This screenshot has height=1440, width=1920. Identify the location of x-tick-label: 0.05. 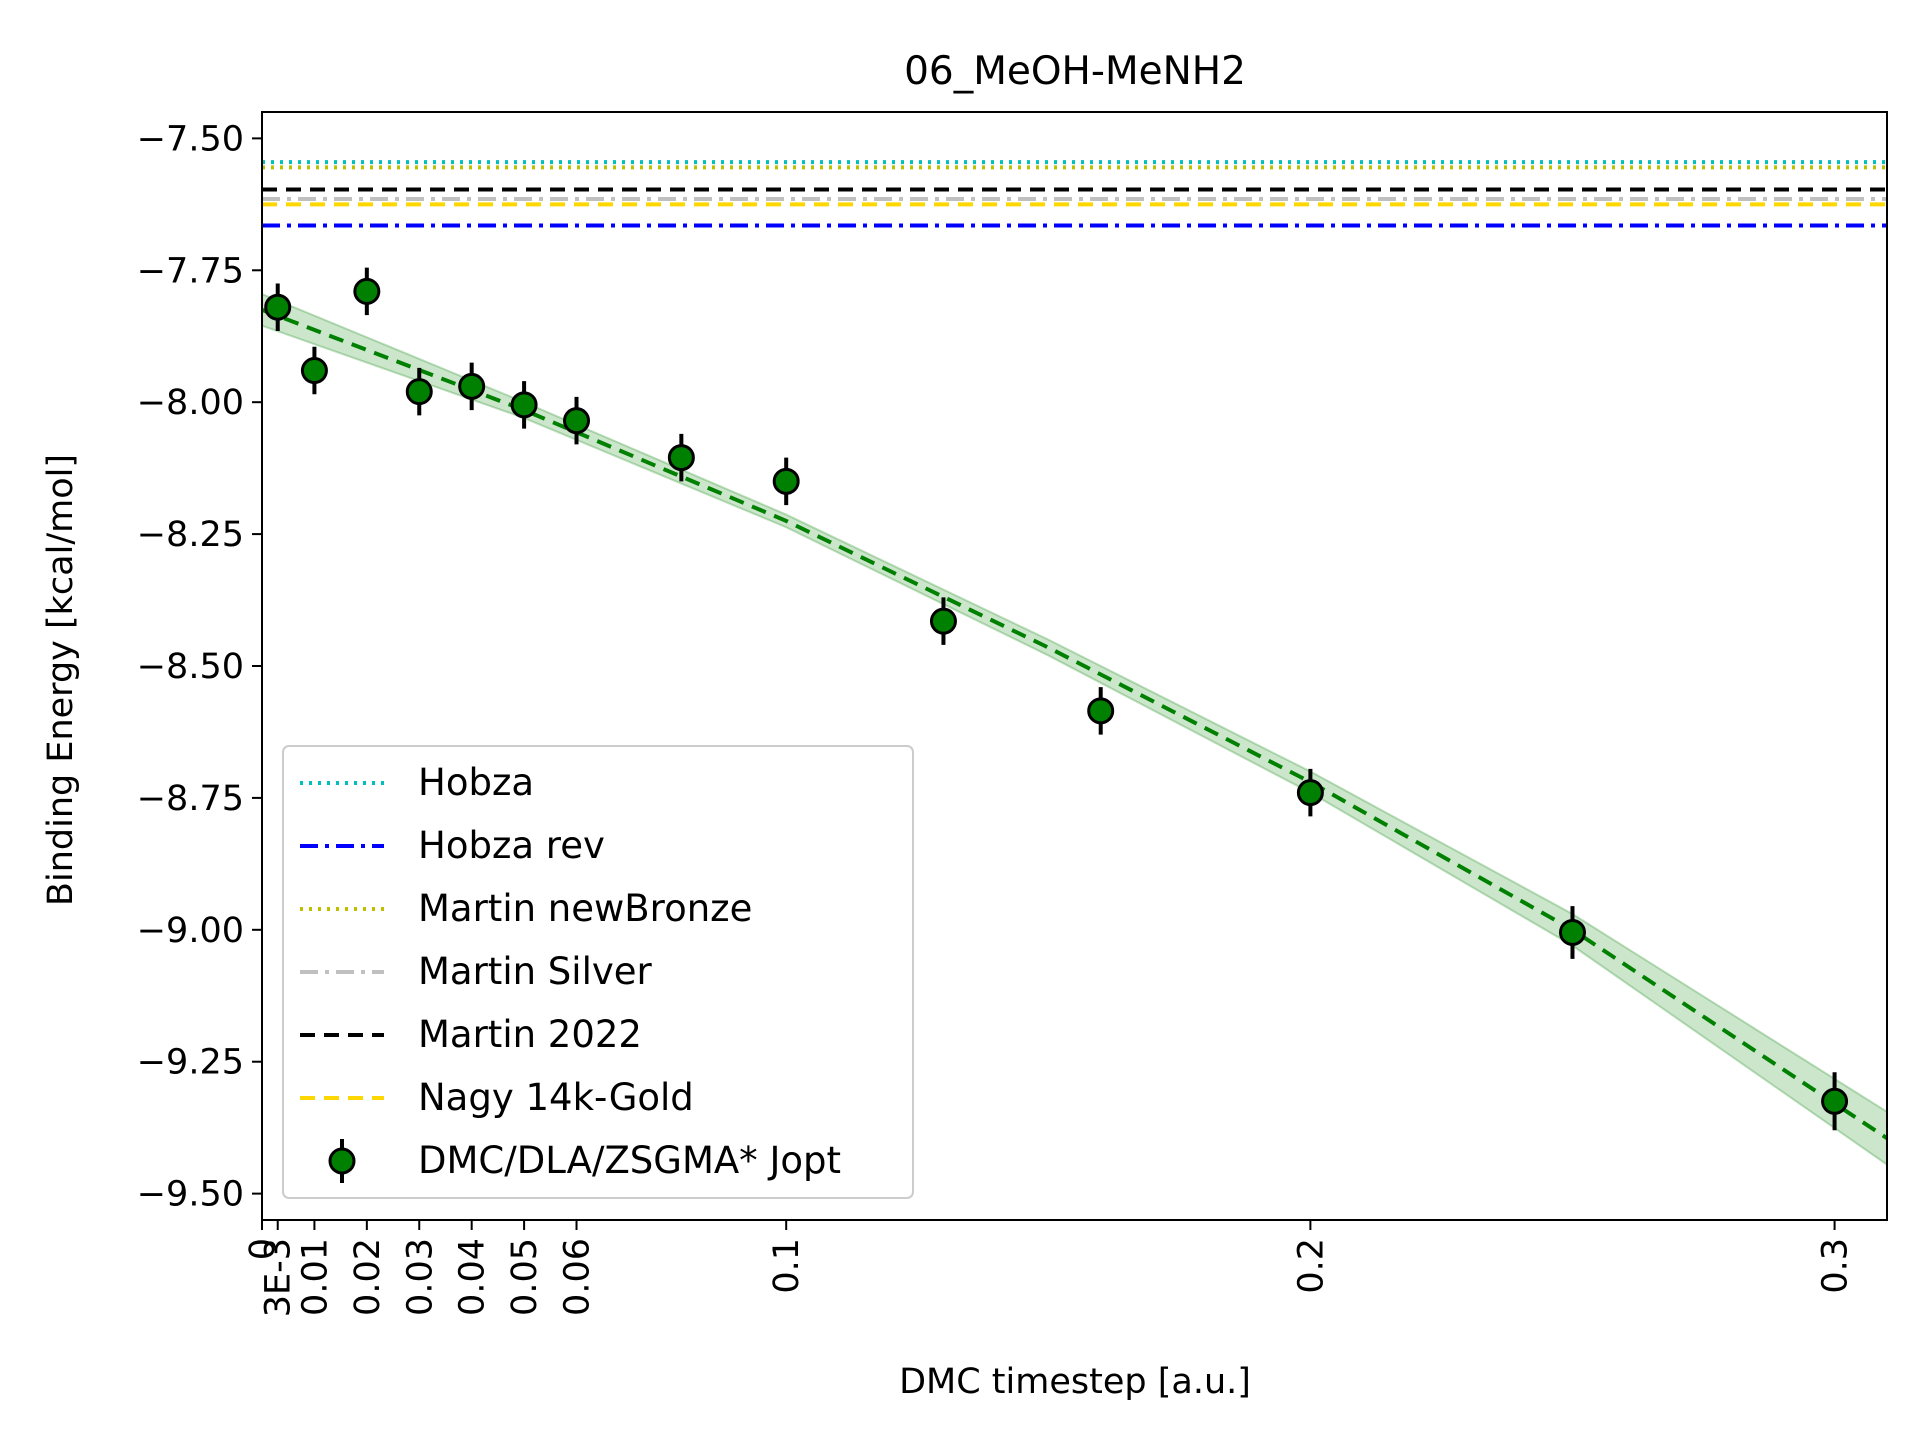
(525, 1277).